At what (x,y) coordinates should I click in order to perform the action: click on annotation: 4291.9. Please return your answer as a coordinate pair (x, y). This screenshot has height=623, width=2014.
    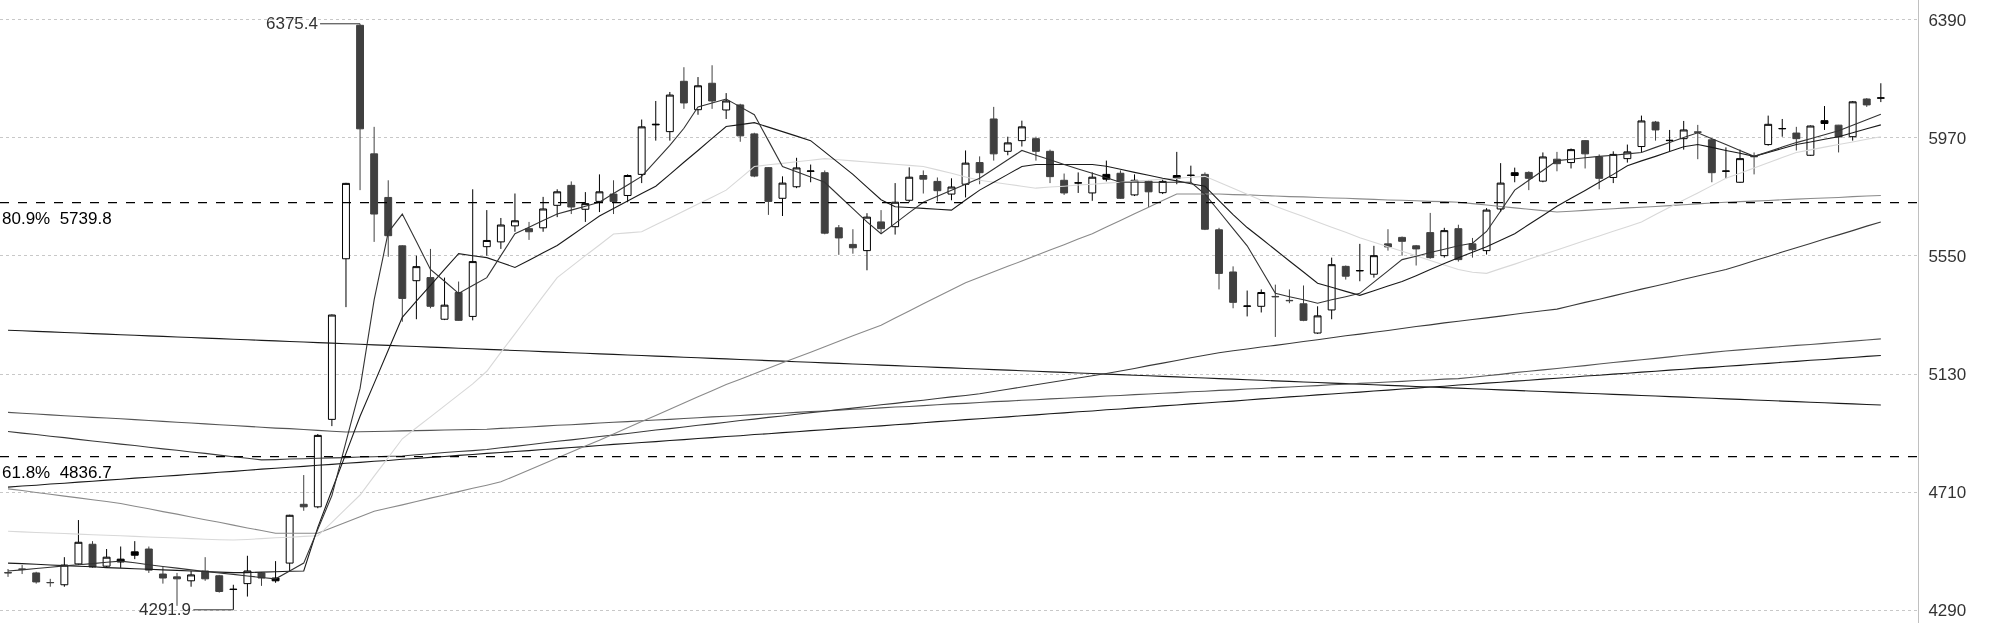
    Looking at the image, I should click on (165, 609).